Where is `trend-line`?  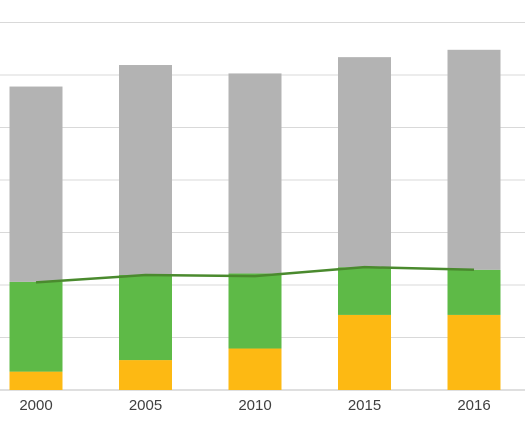
trend-line is located at coordinates (255, 274).